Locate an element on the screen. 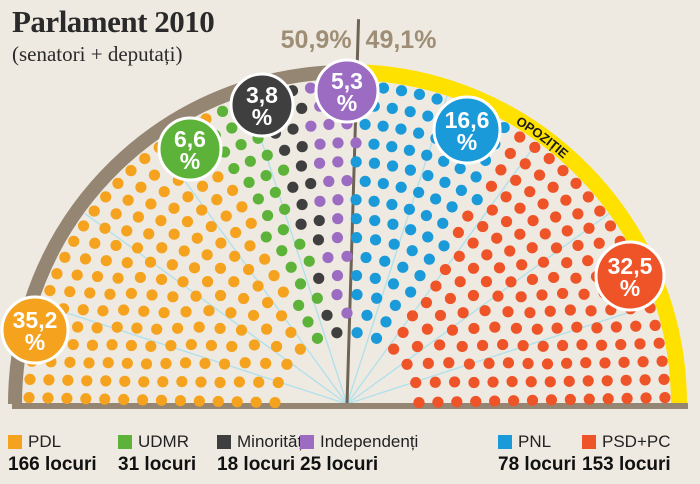 Image resolution: width=700 pixels, height=484 pixels. bubble-pdl is located at coordinates (35, 330).